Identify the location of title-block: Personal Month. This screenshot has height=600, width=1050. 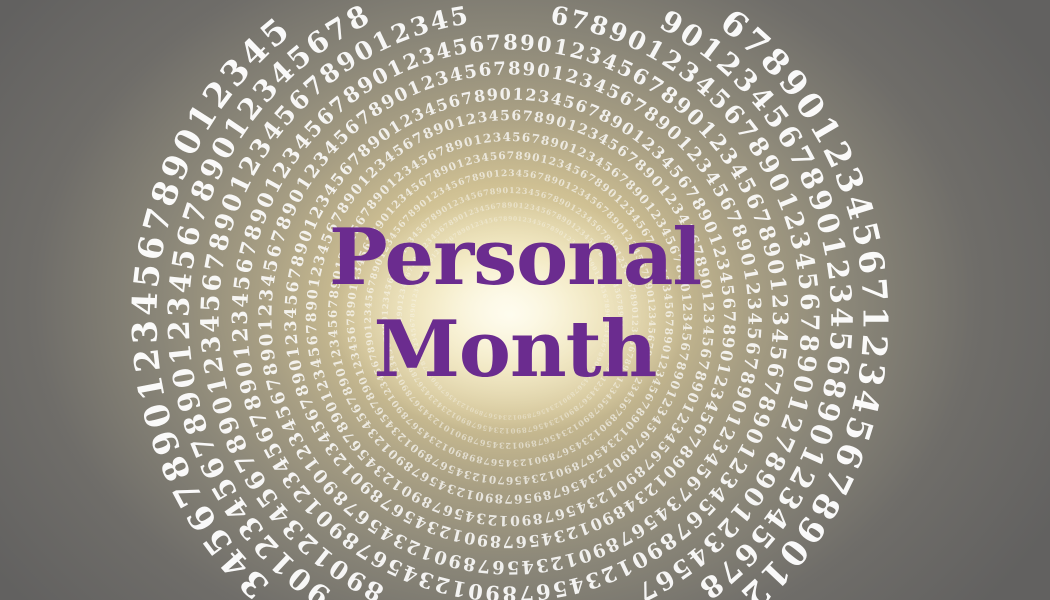
(515, 304).